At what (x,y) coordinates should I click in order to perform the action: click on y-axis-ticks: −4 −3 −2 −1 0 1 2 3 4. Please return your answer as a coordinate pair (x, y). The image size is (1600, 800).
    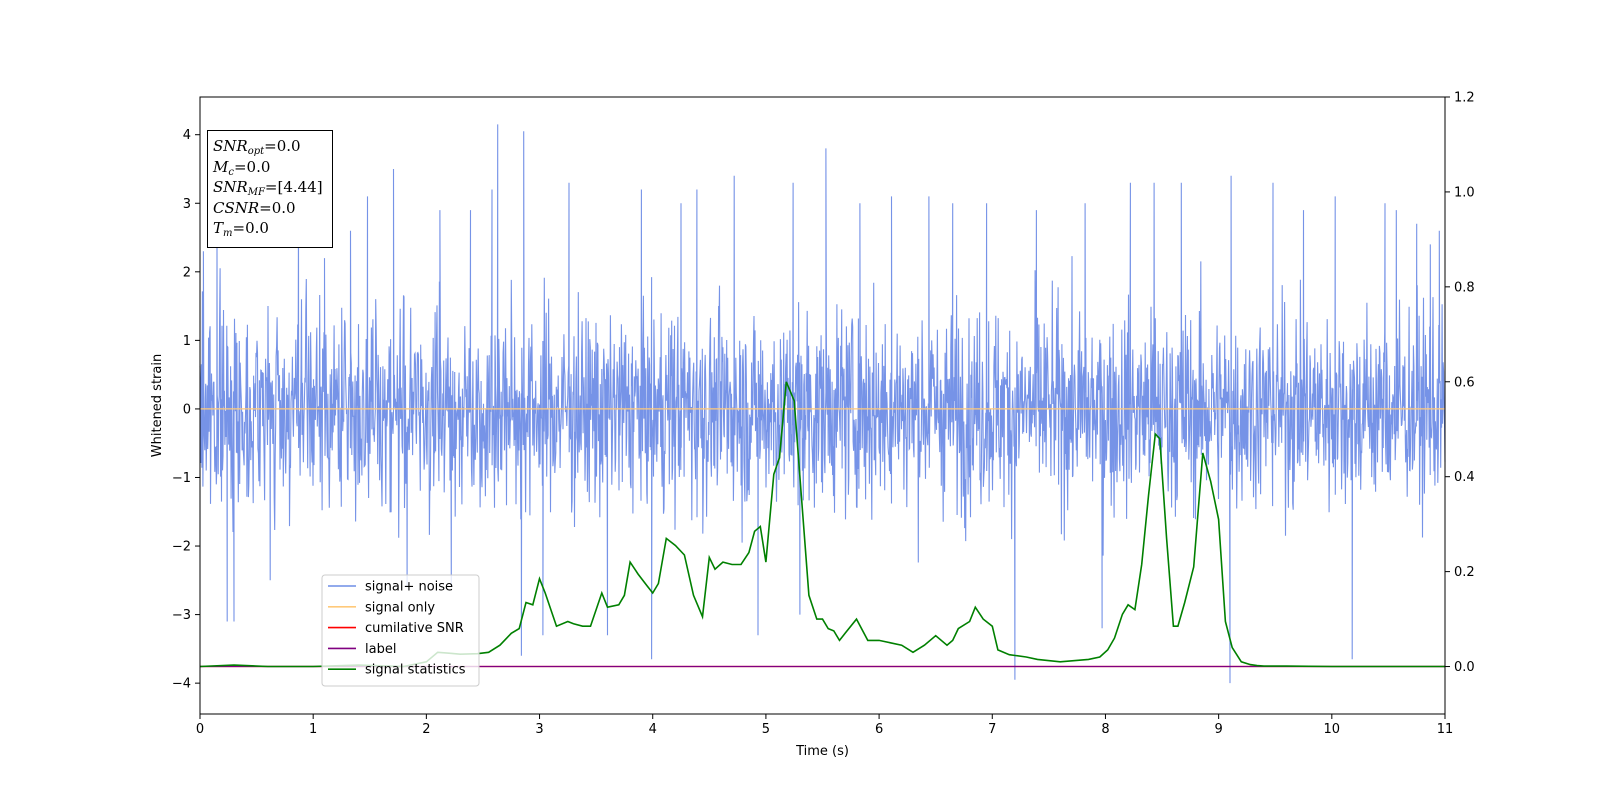
    Looking at the image, I should click on (186, 410).